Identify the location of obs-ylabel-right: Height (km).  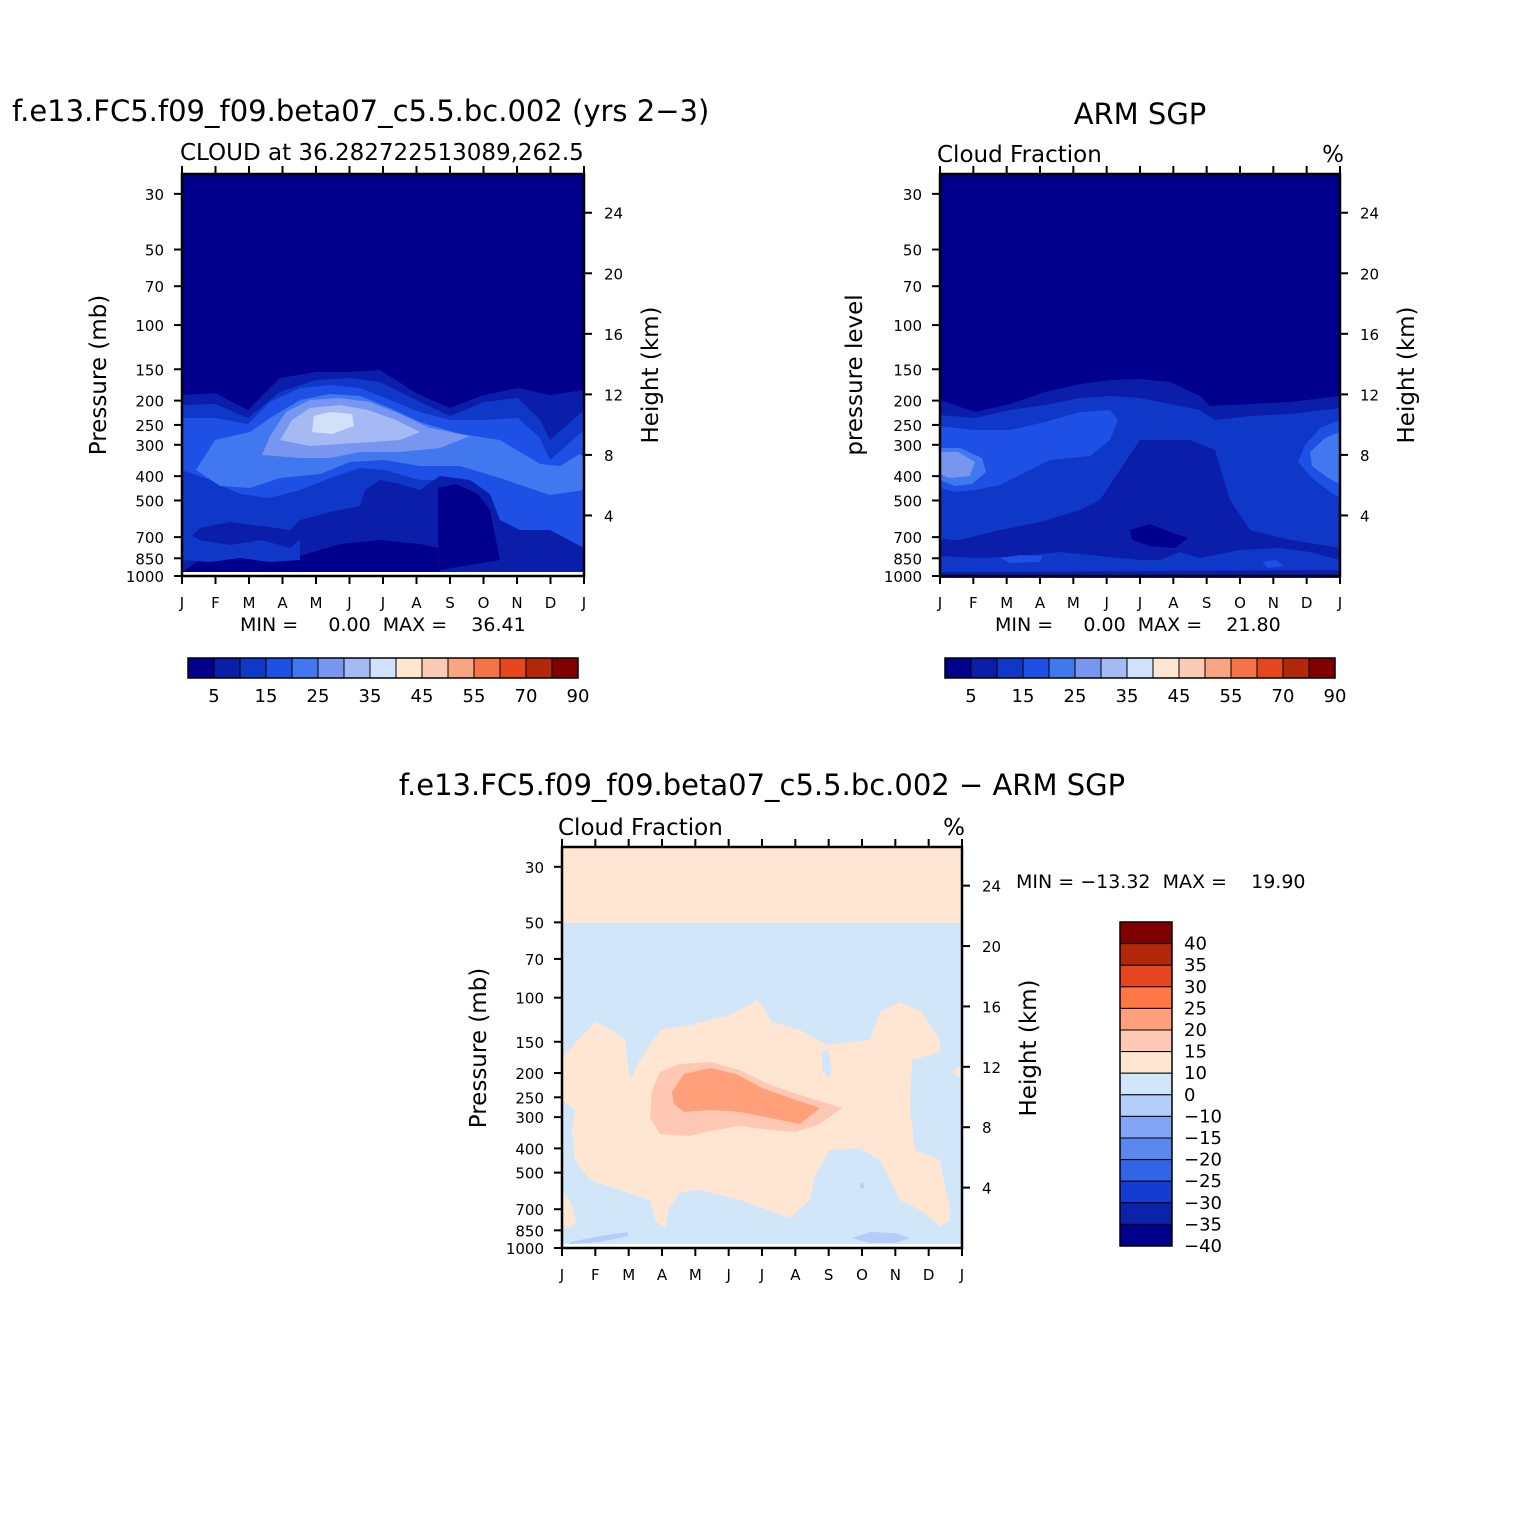
(1407, 374).